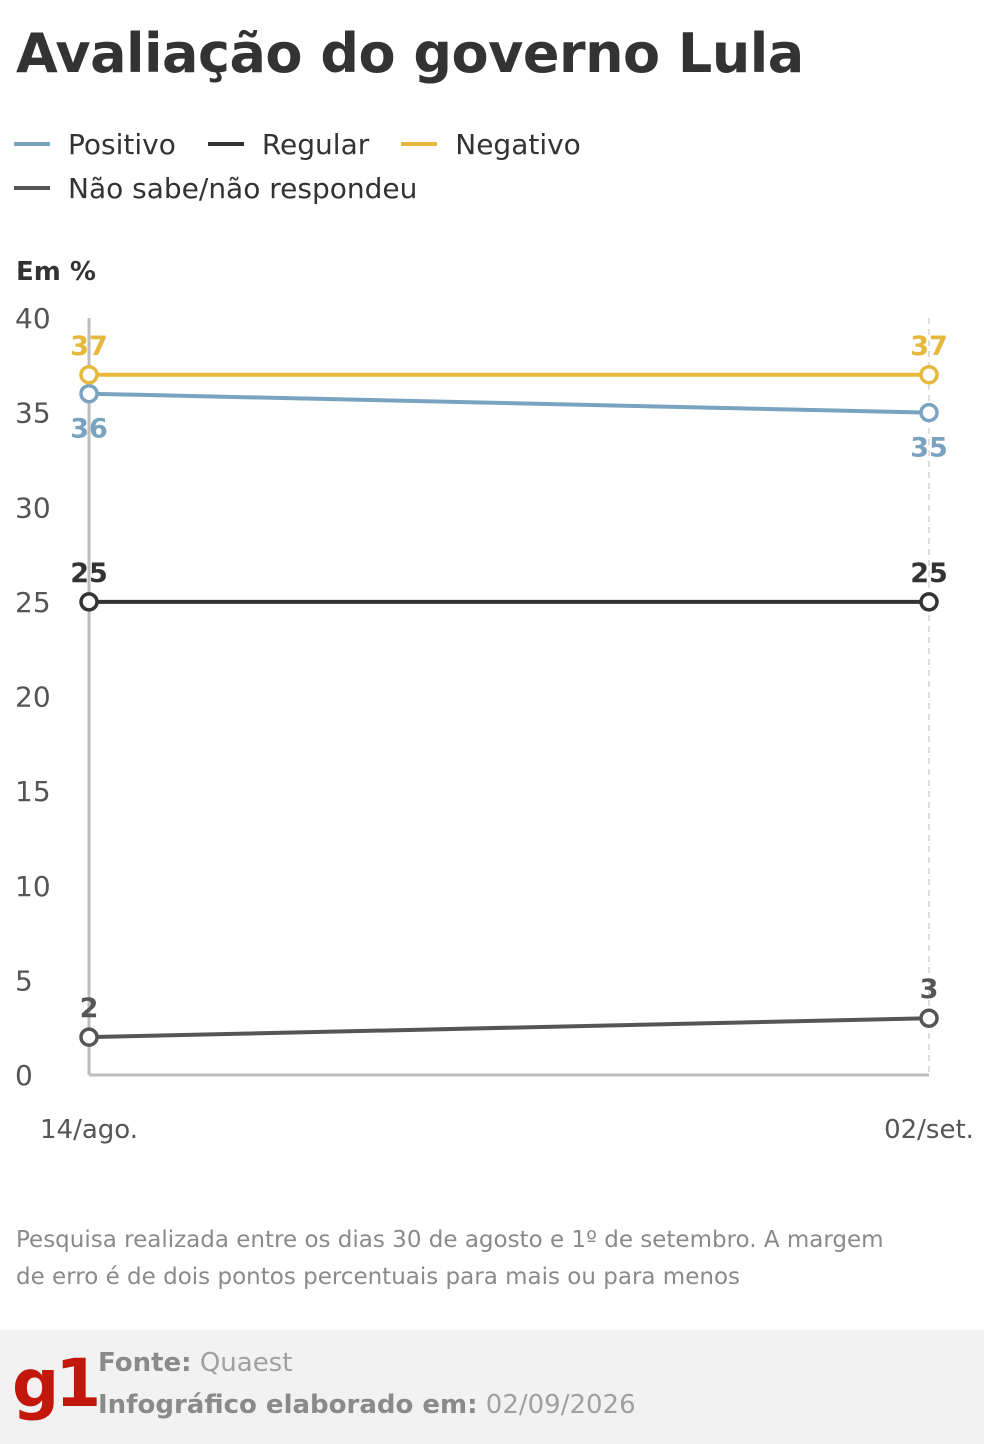 Image resolution: width=984 pixels, height=1444 pixels. What do you see at coordinates (560, 1405) in the screenshot?
I see `date-value: 02/09/2026` at bounding box center [560, 1405].